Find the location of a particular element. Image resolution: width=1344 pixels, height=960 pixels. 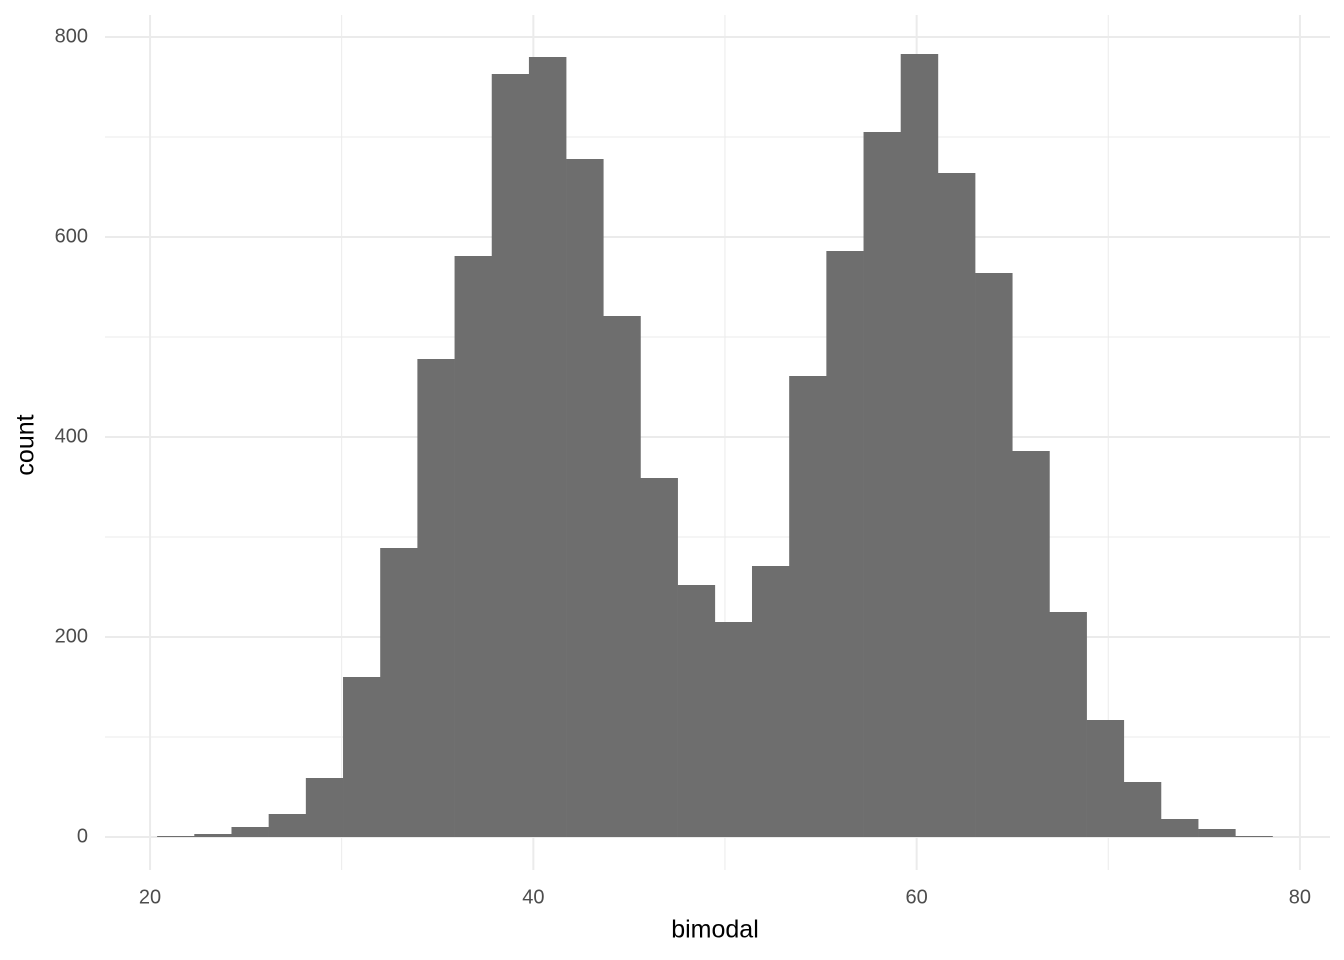

y-tick-label: 0 is located at coordinates (82, 836).